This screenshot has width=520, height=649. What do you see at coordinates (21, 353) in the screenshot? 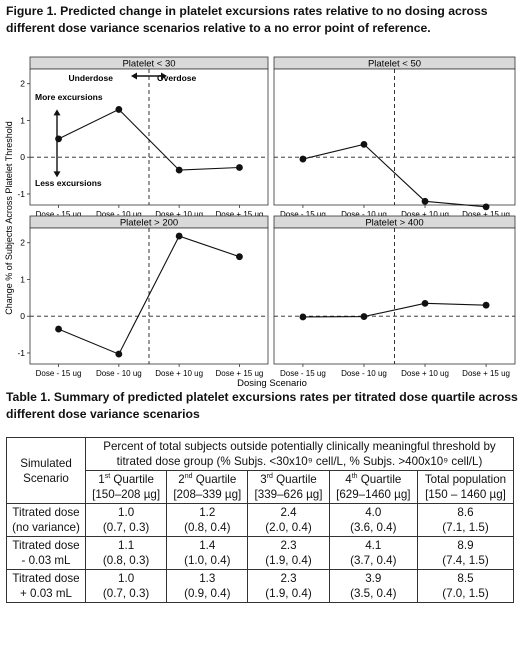
I see `y-tick-label: -1` at bounding box center [21, 353].